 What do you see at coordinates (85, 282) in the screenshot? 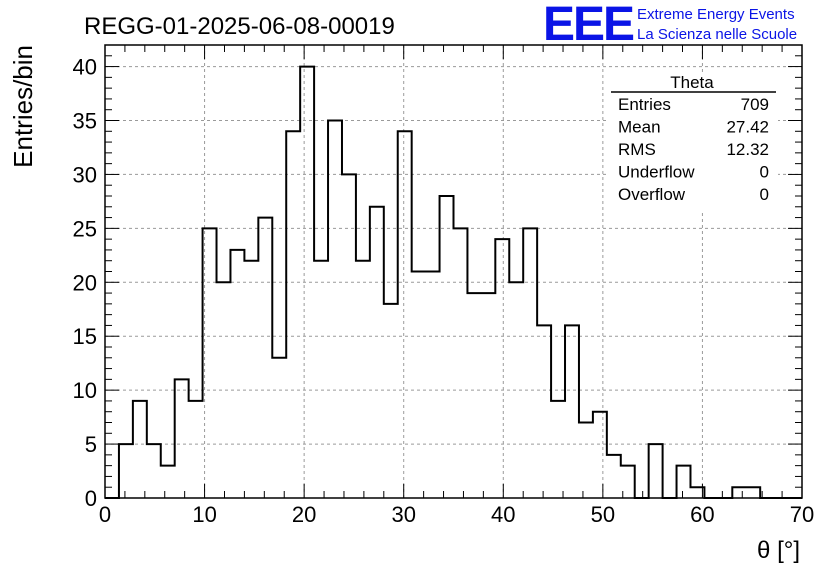
I see `y-tick-label: 20` at bounding box center [85, 282].